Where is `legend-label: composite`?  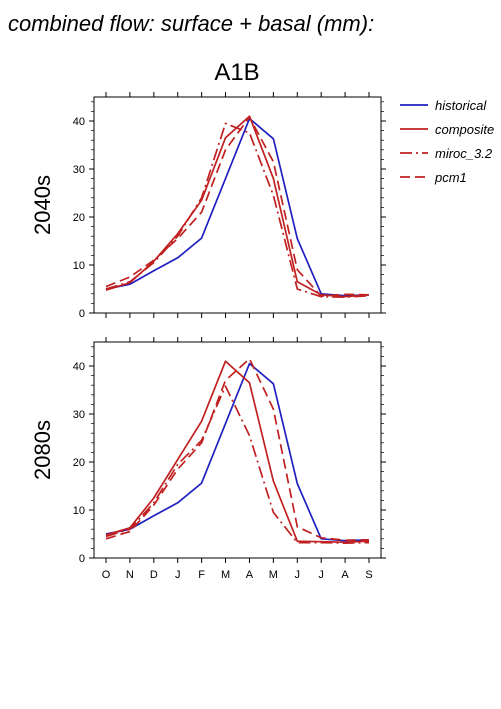
legend-label: composite is located at coordinates (464, 129).